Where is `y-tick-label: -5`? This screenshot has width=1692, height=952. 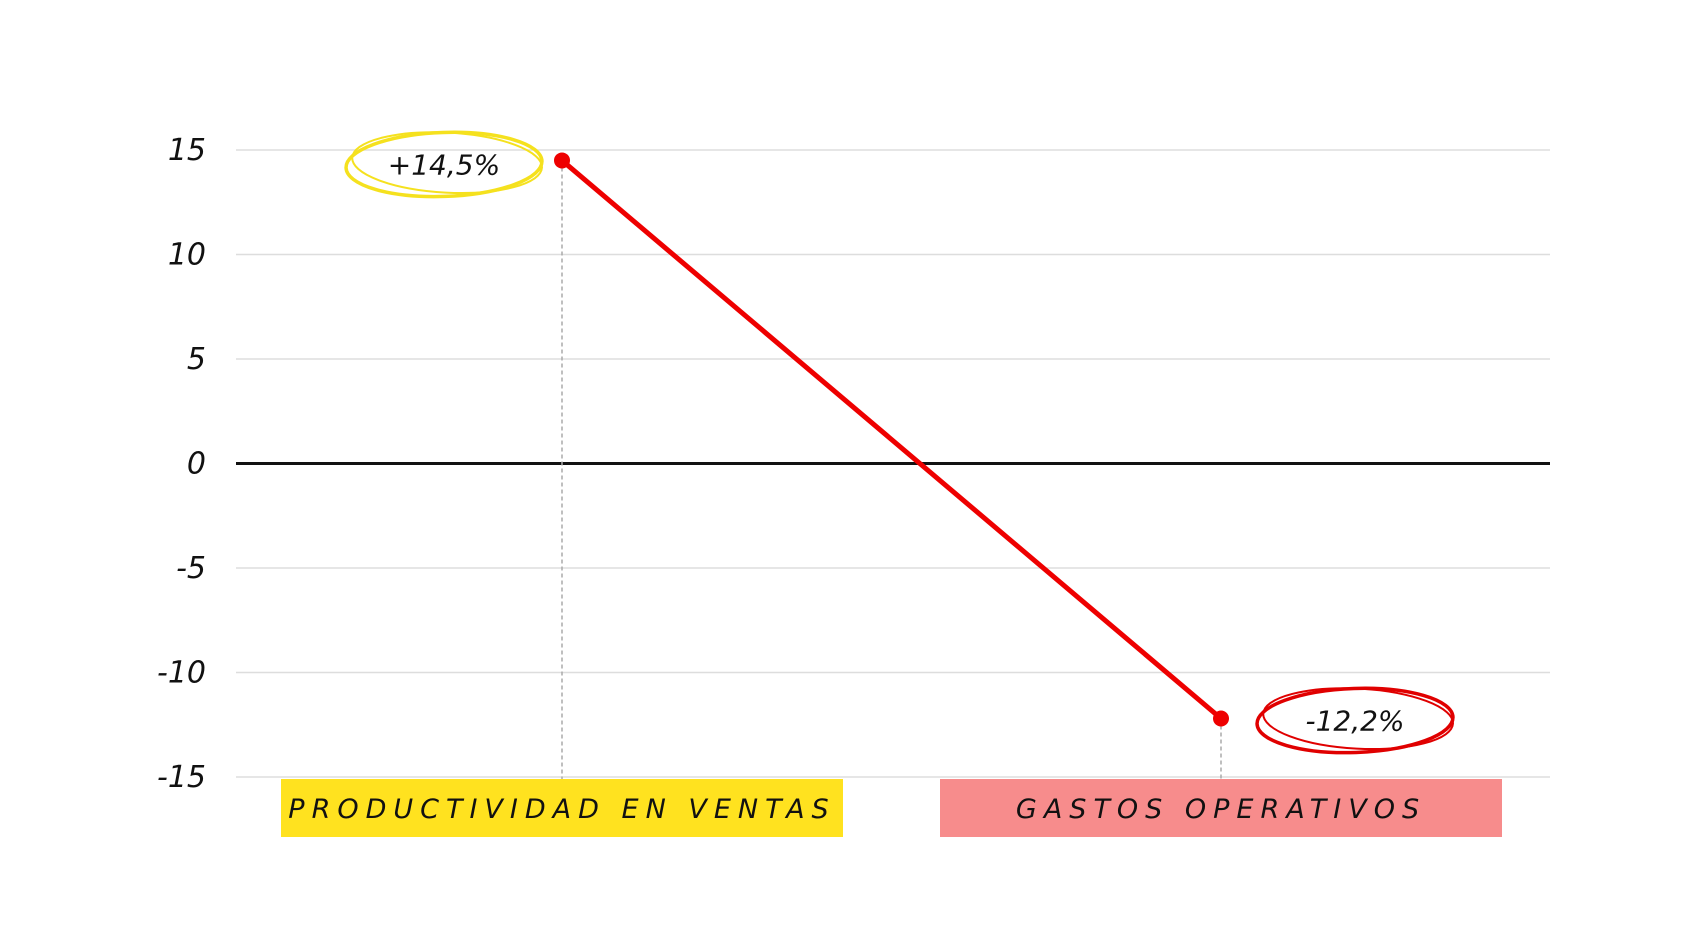
y-tick-label: -5 is located at coordinates (191, 568).